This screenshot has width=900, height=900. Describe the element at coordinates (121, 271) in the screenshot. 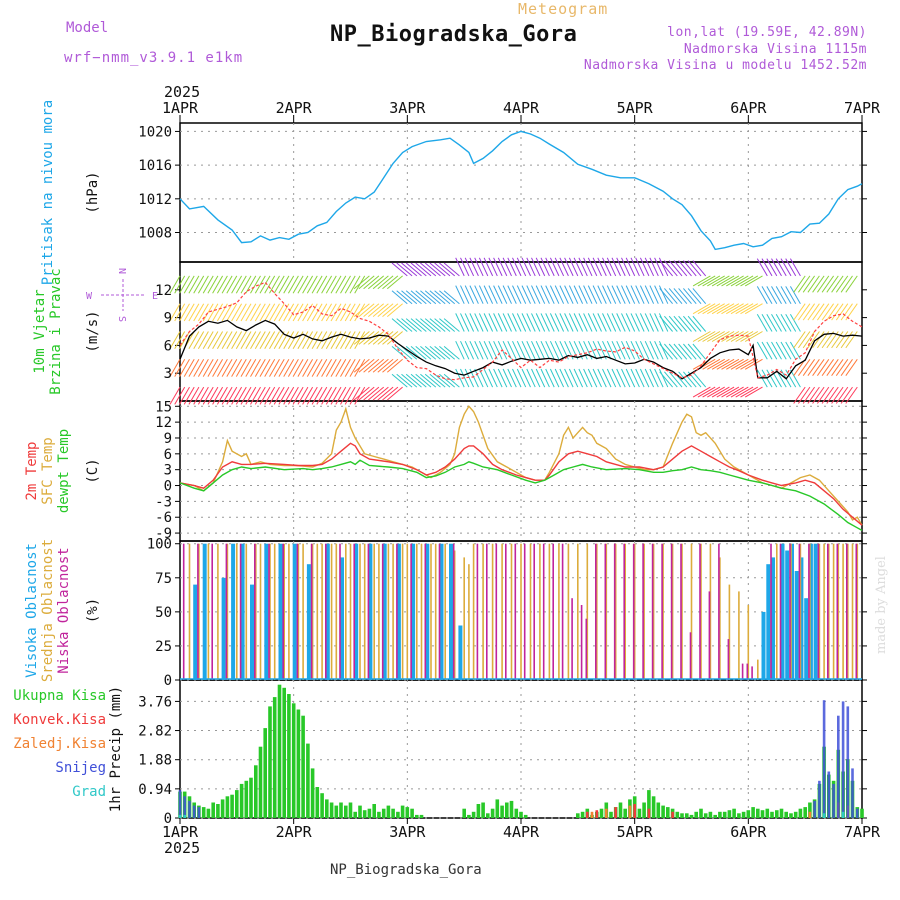

I see `compass-north: N` at that location.